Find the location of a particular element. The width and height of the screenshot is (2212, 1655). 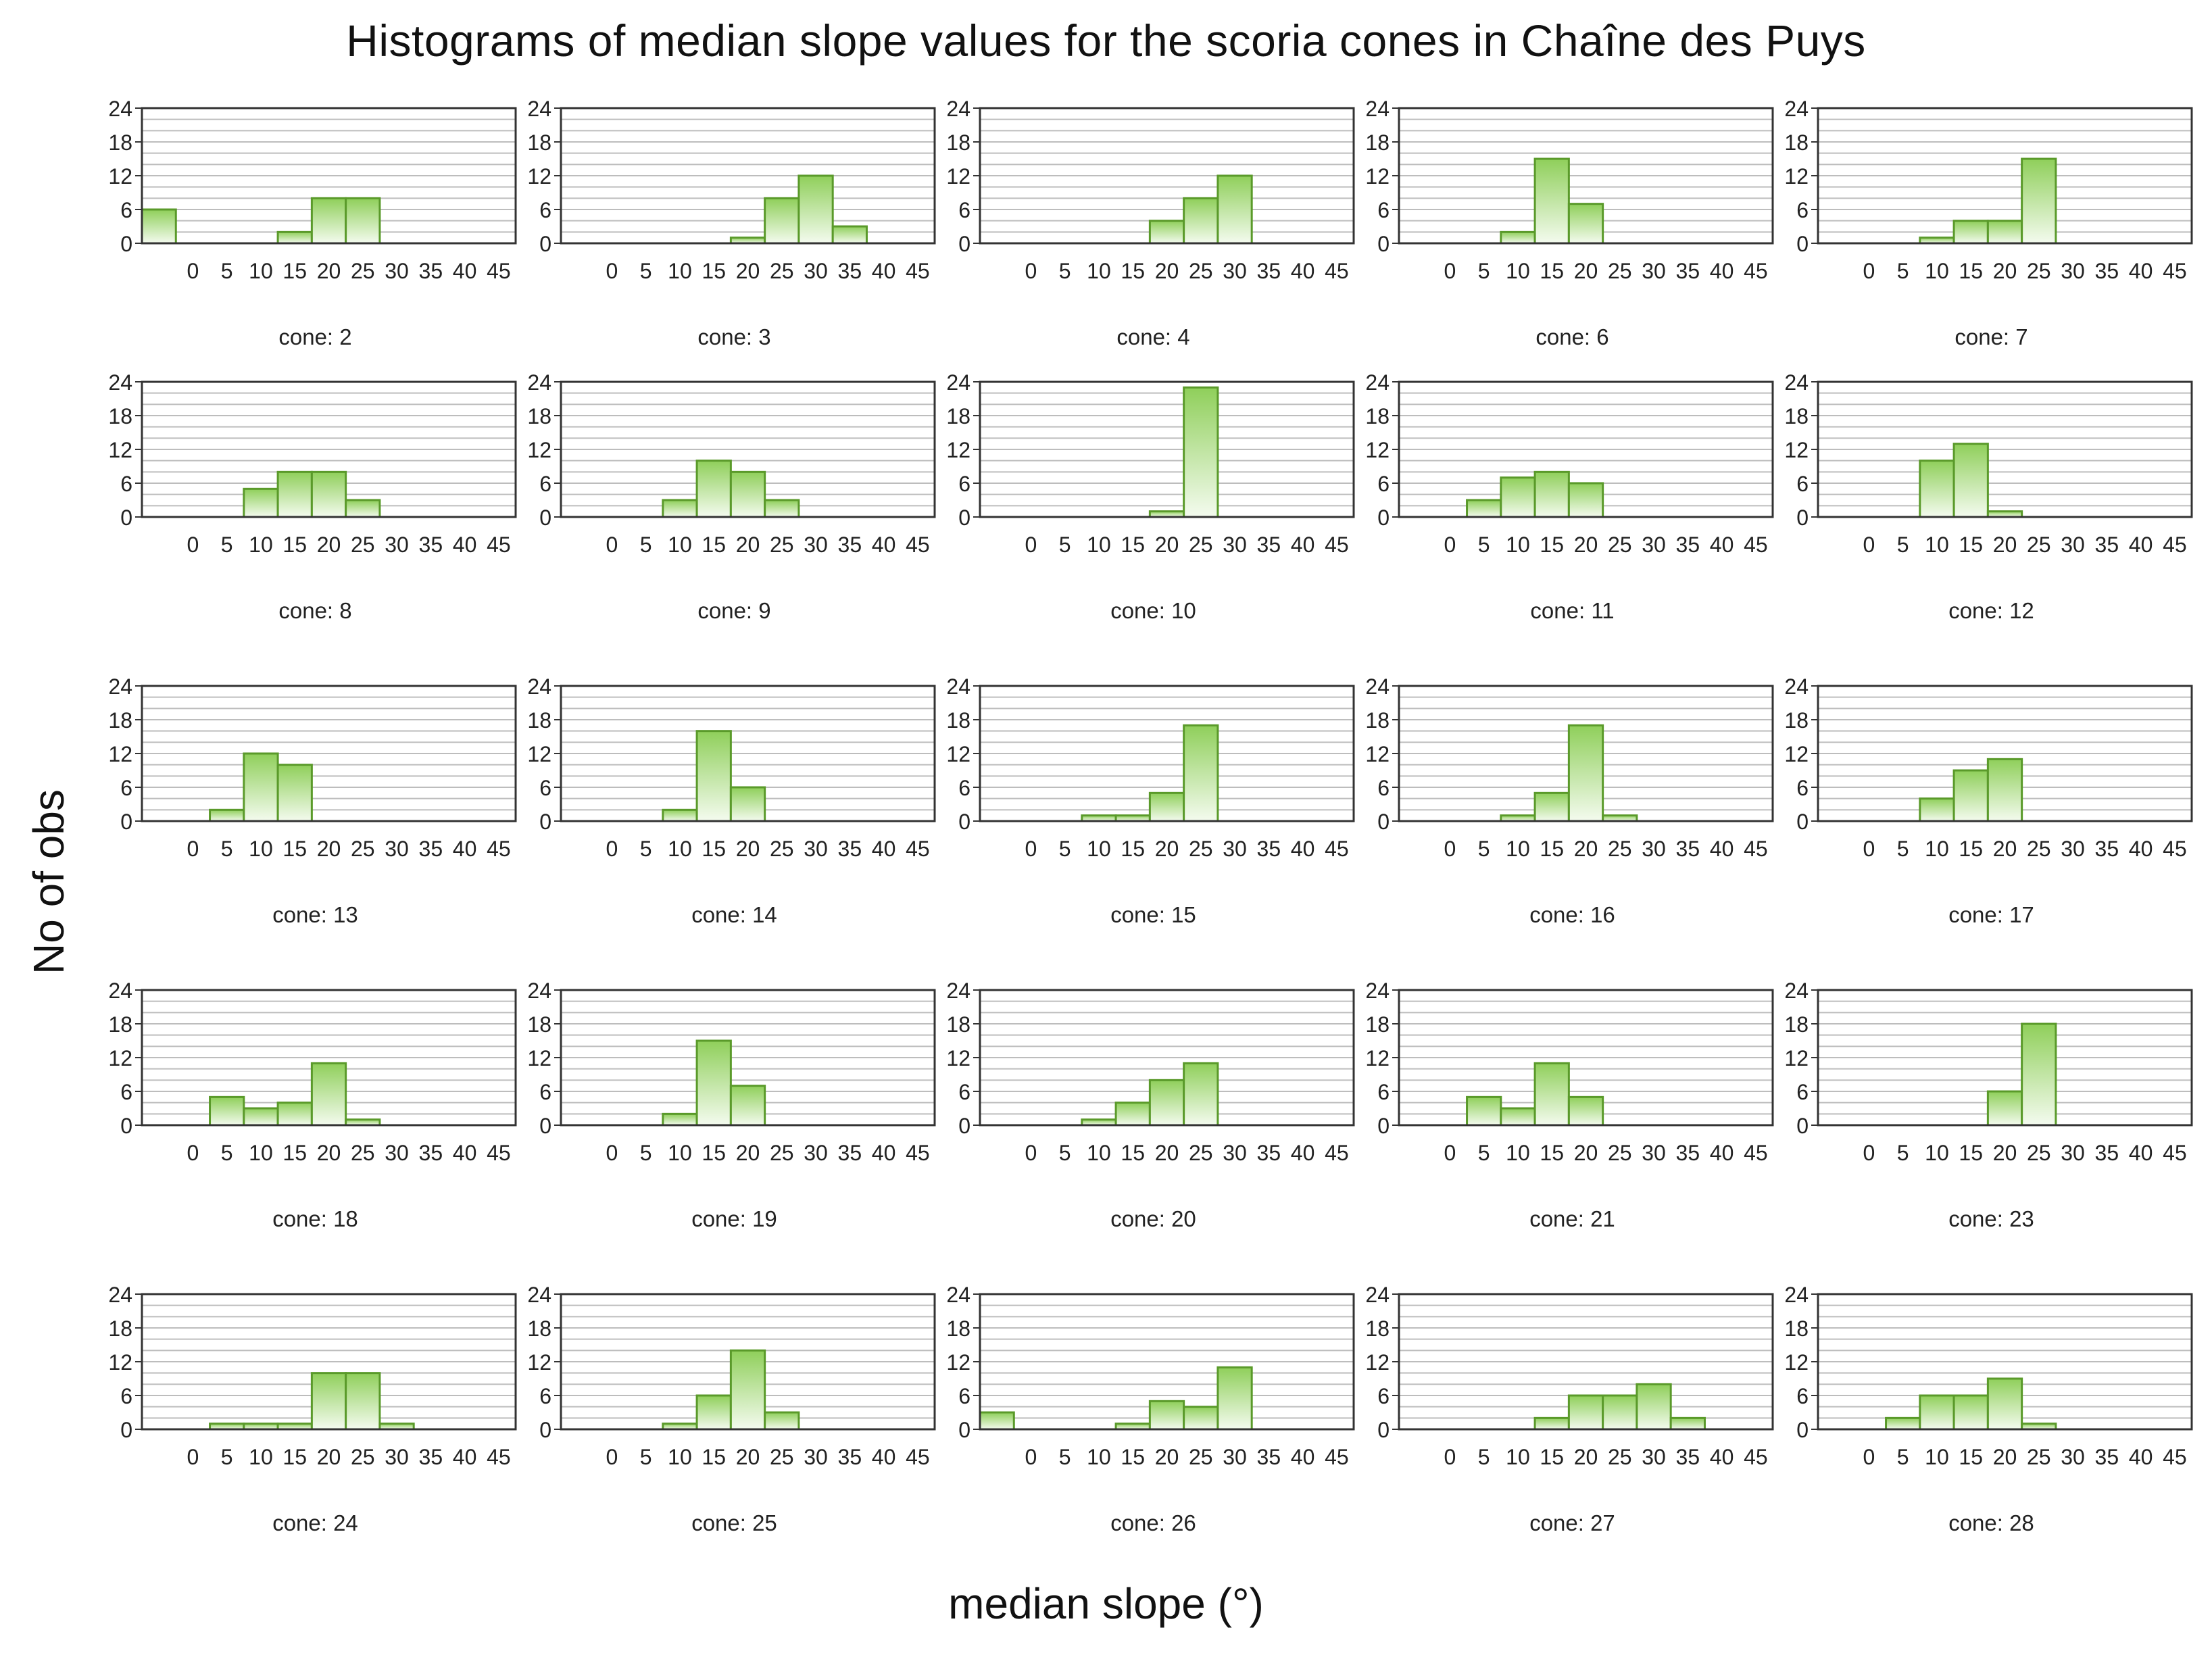

panel-label: cone: 10 is located at coordinates (1153, 610).